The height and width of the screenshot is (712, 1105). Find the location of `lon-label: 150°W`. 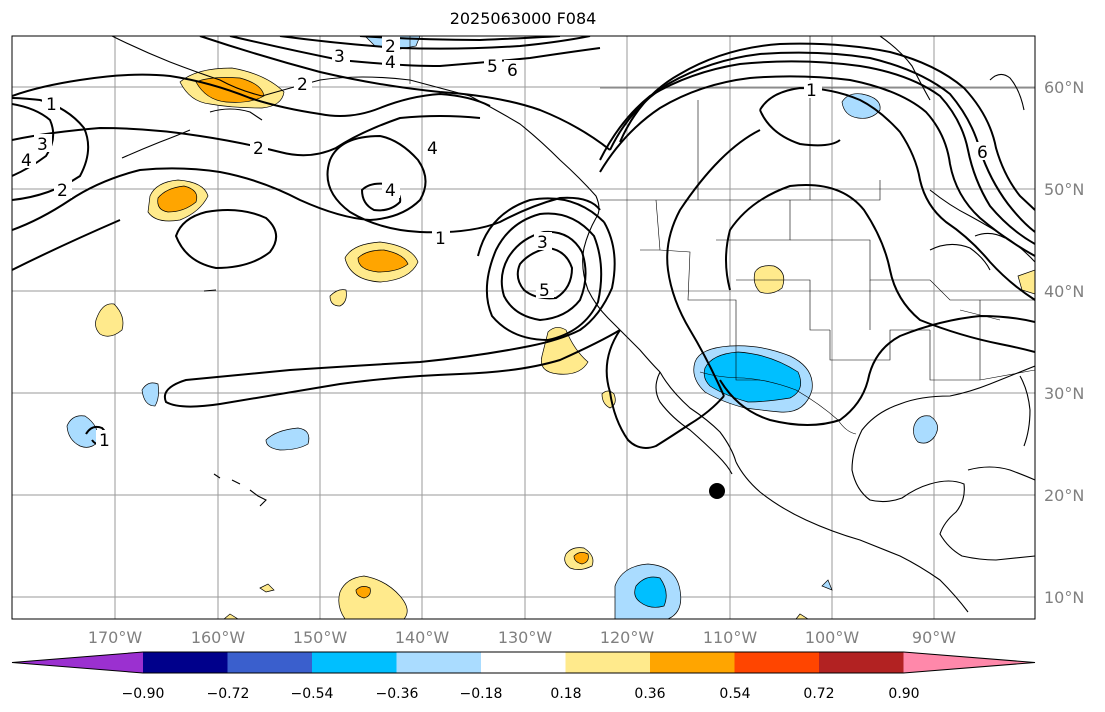

lon-label: 150°W is located at coordinates (320, 637).